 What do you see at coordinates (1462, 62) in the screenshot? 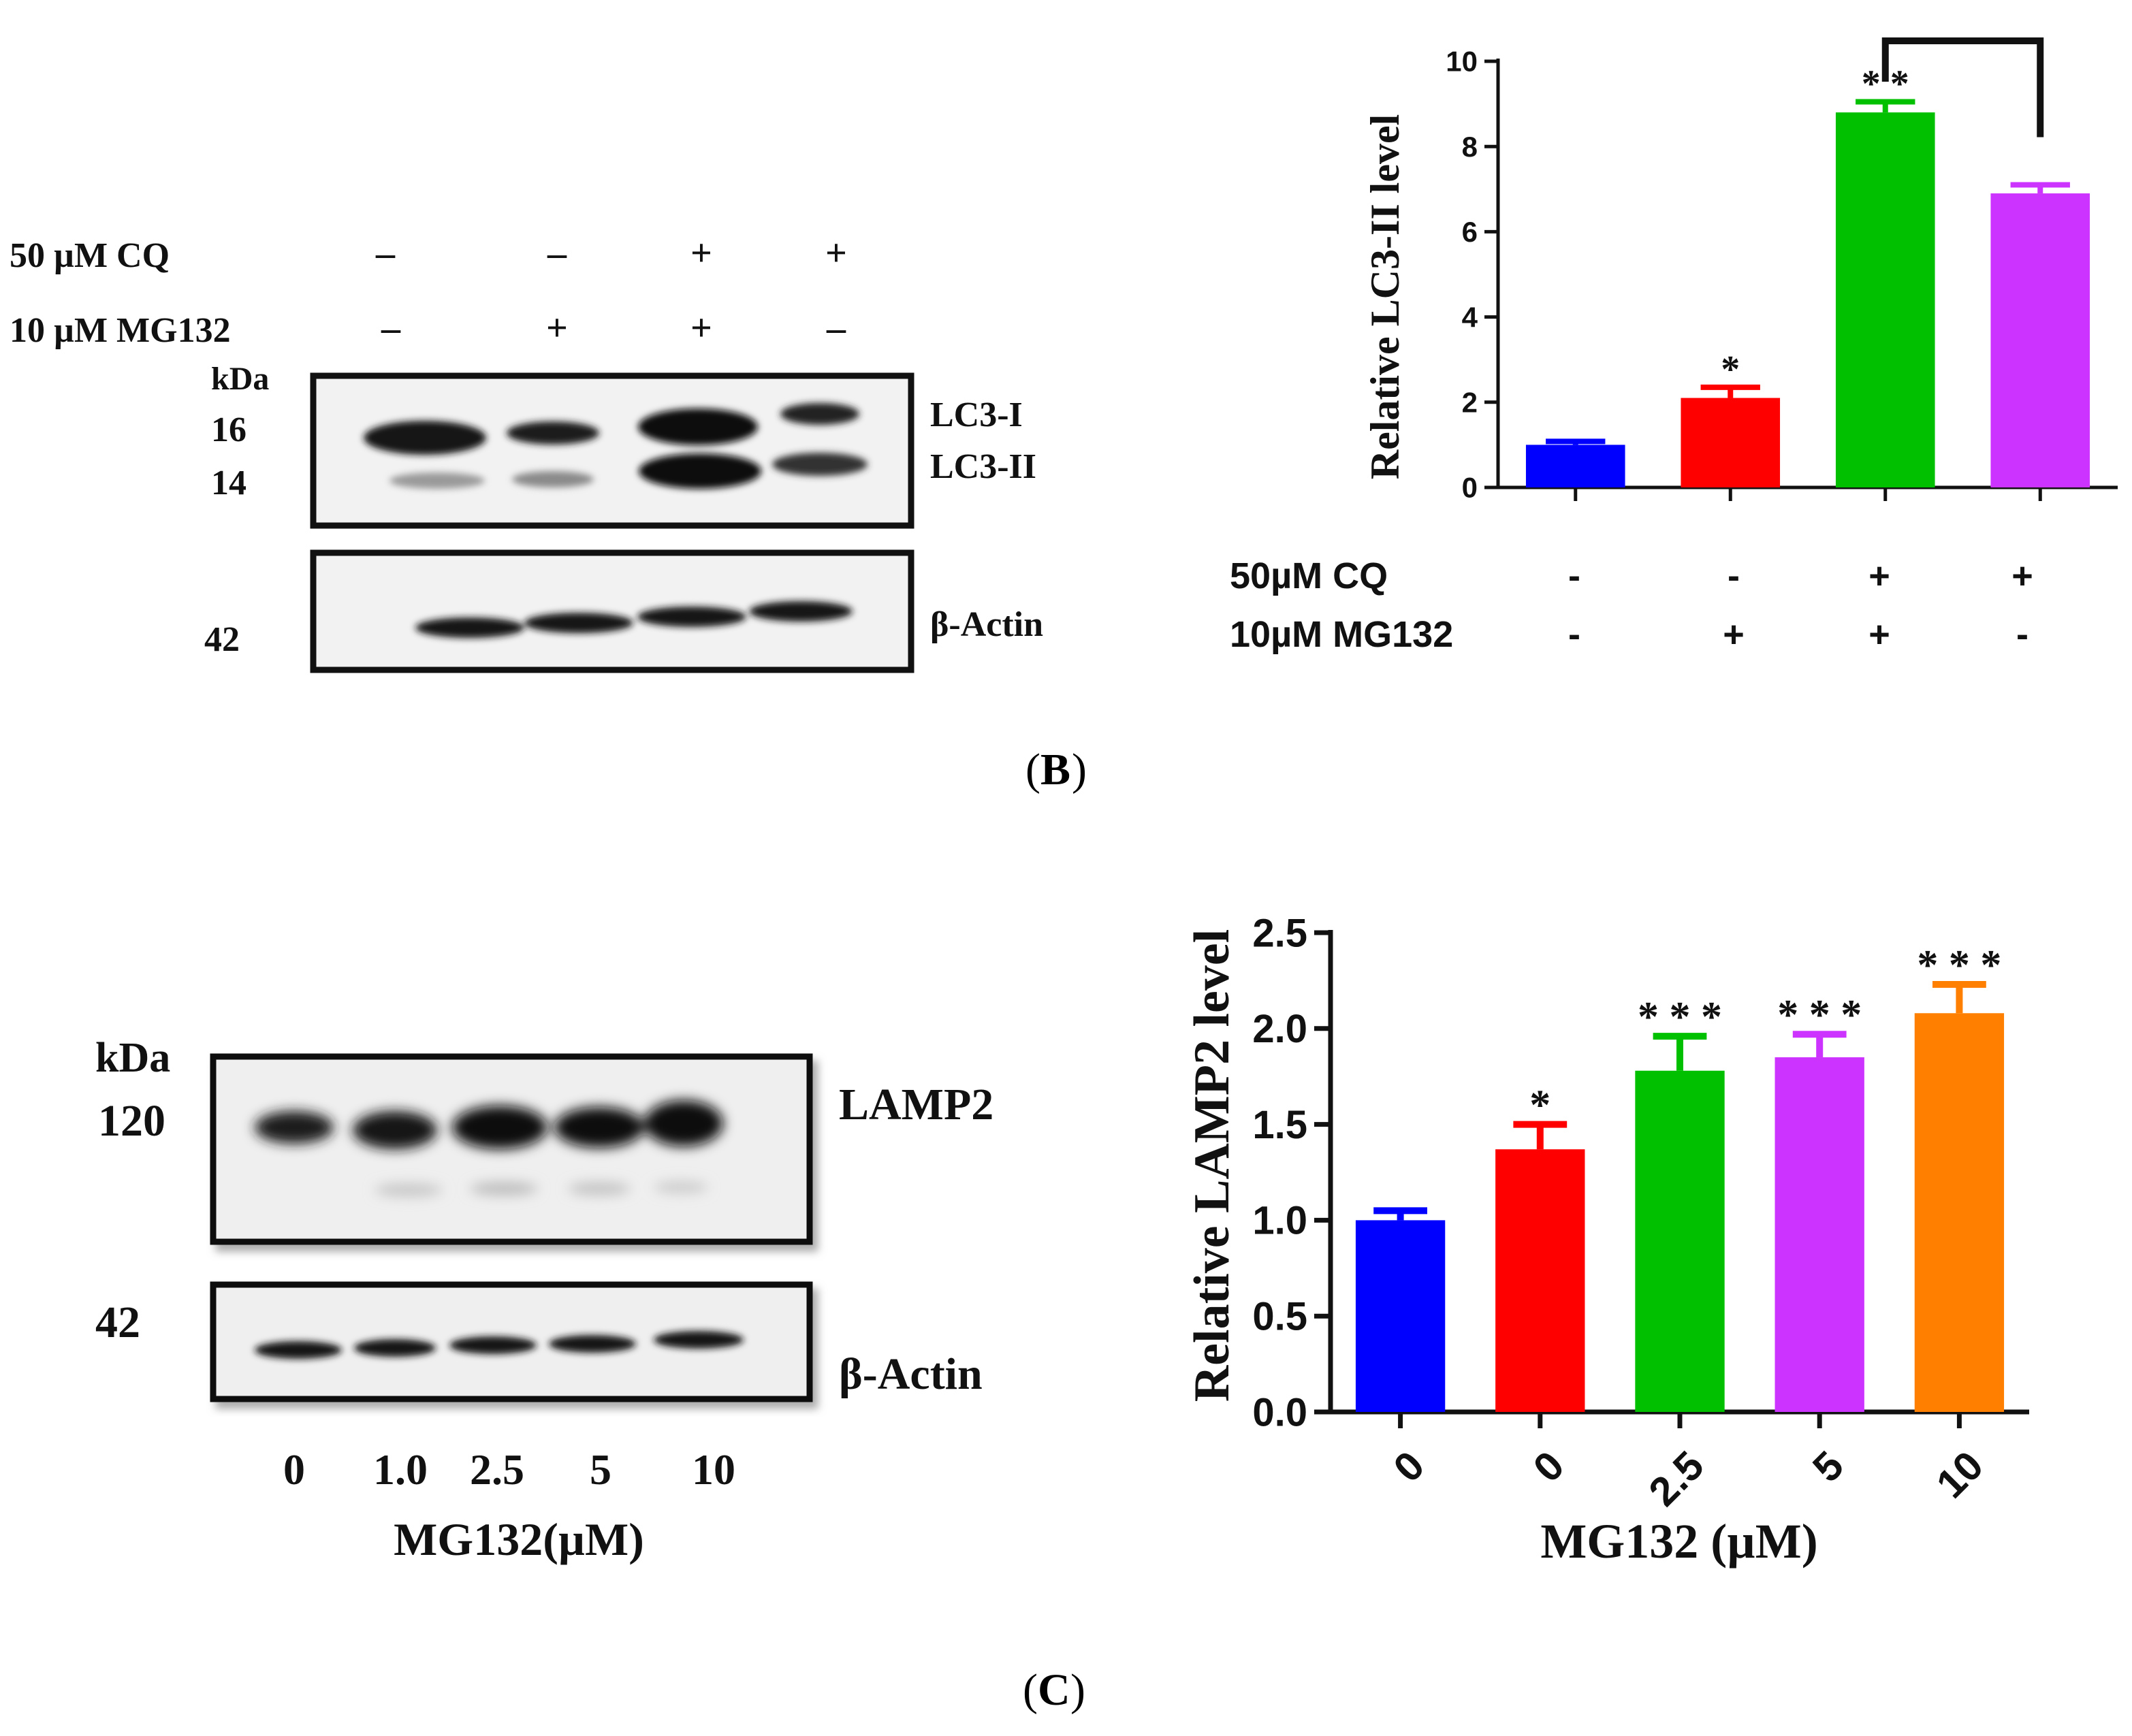
I see `y-tick-label: 10` at bounding box center [1462, 62].